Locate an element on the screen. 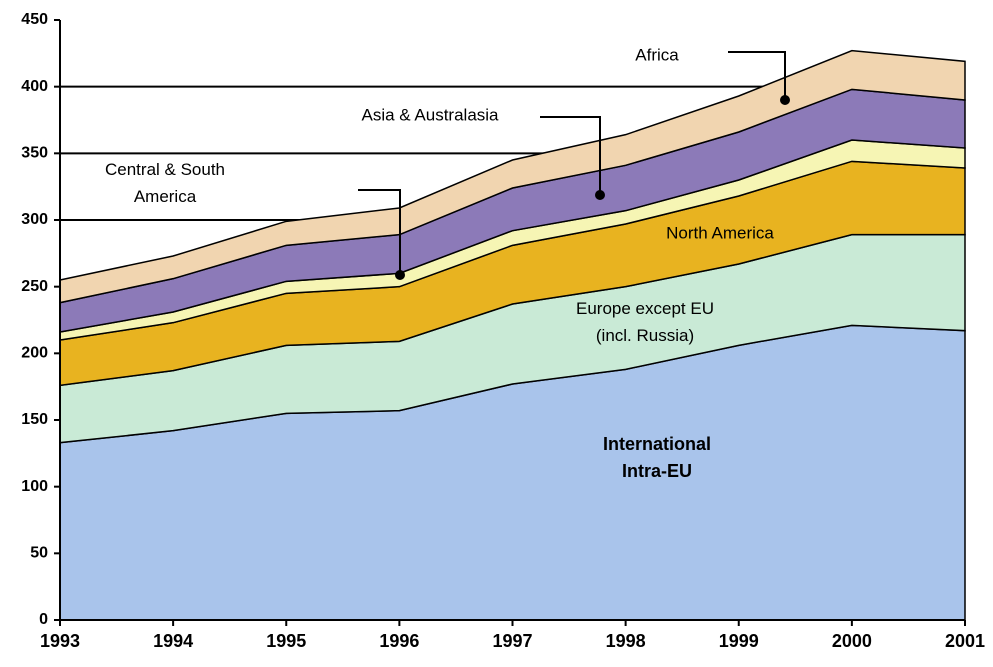 Image resolution: width=993 pixels, height=667 pixels. y-tick-label: 450 is located at coordinates (34, 19).